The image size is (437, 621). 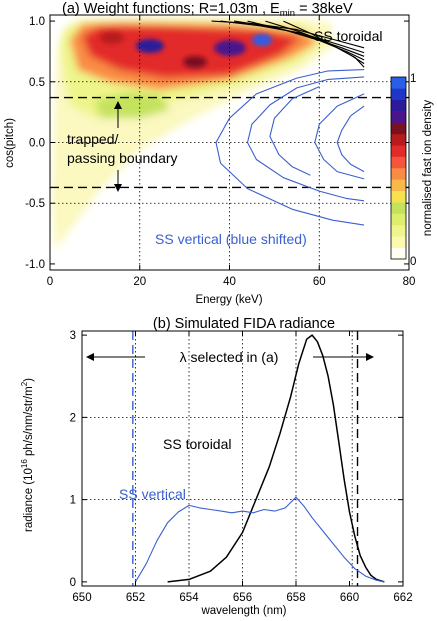 I want to click on colorbar-tick-0: 0, so click(x=413, y=262).